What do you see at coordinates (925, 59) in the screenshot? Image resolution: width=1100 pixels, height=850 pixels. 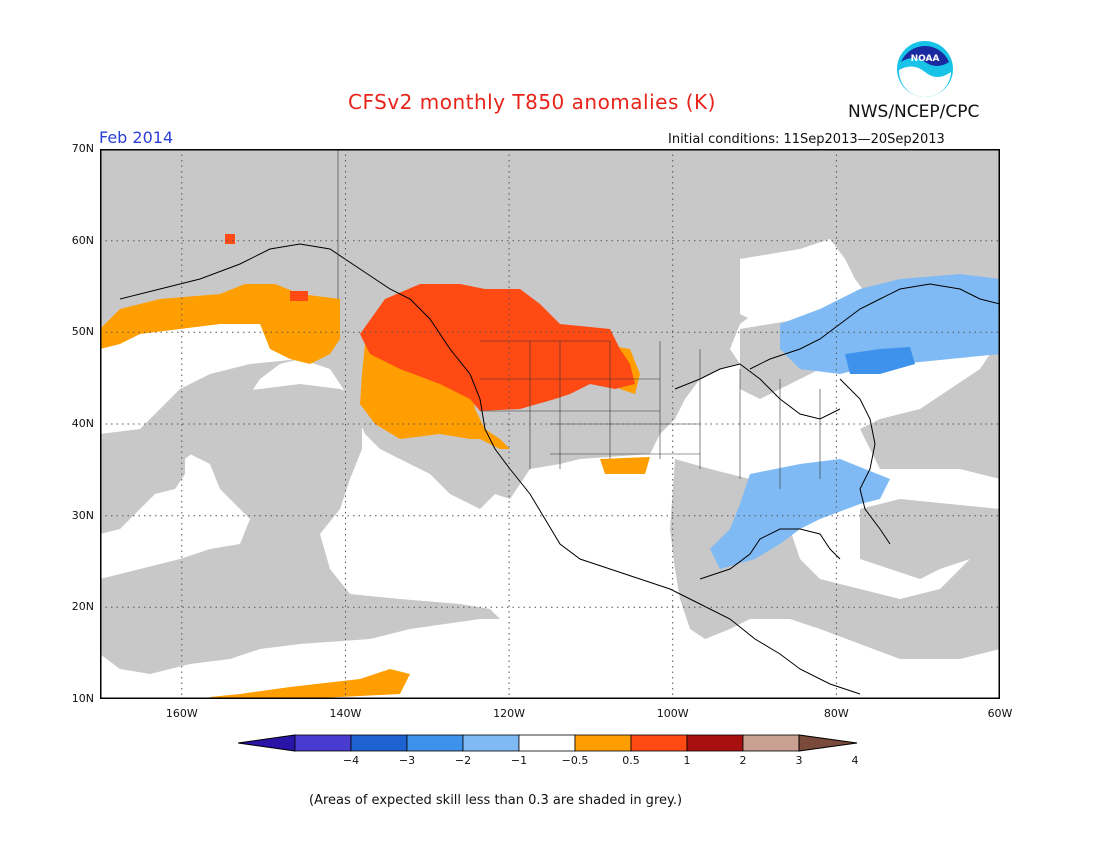 I see `svg-text: NOAA` at bounding box center [925, 59].